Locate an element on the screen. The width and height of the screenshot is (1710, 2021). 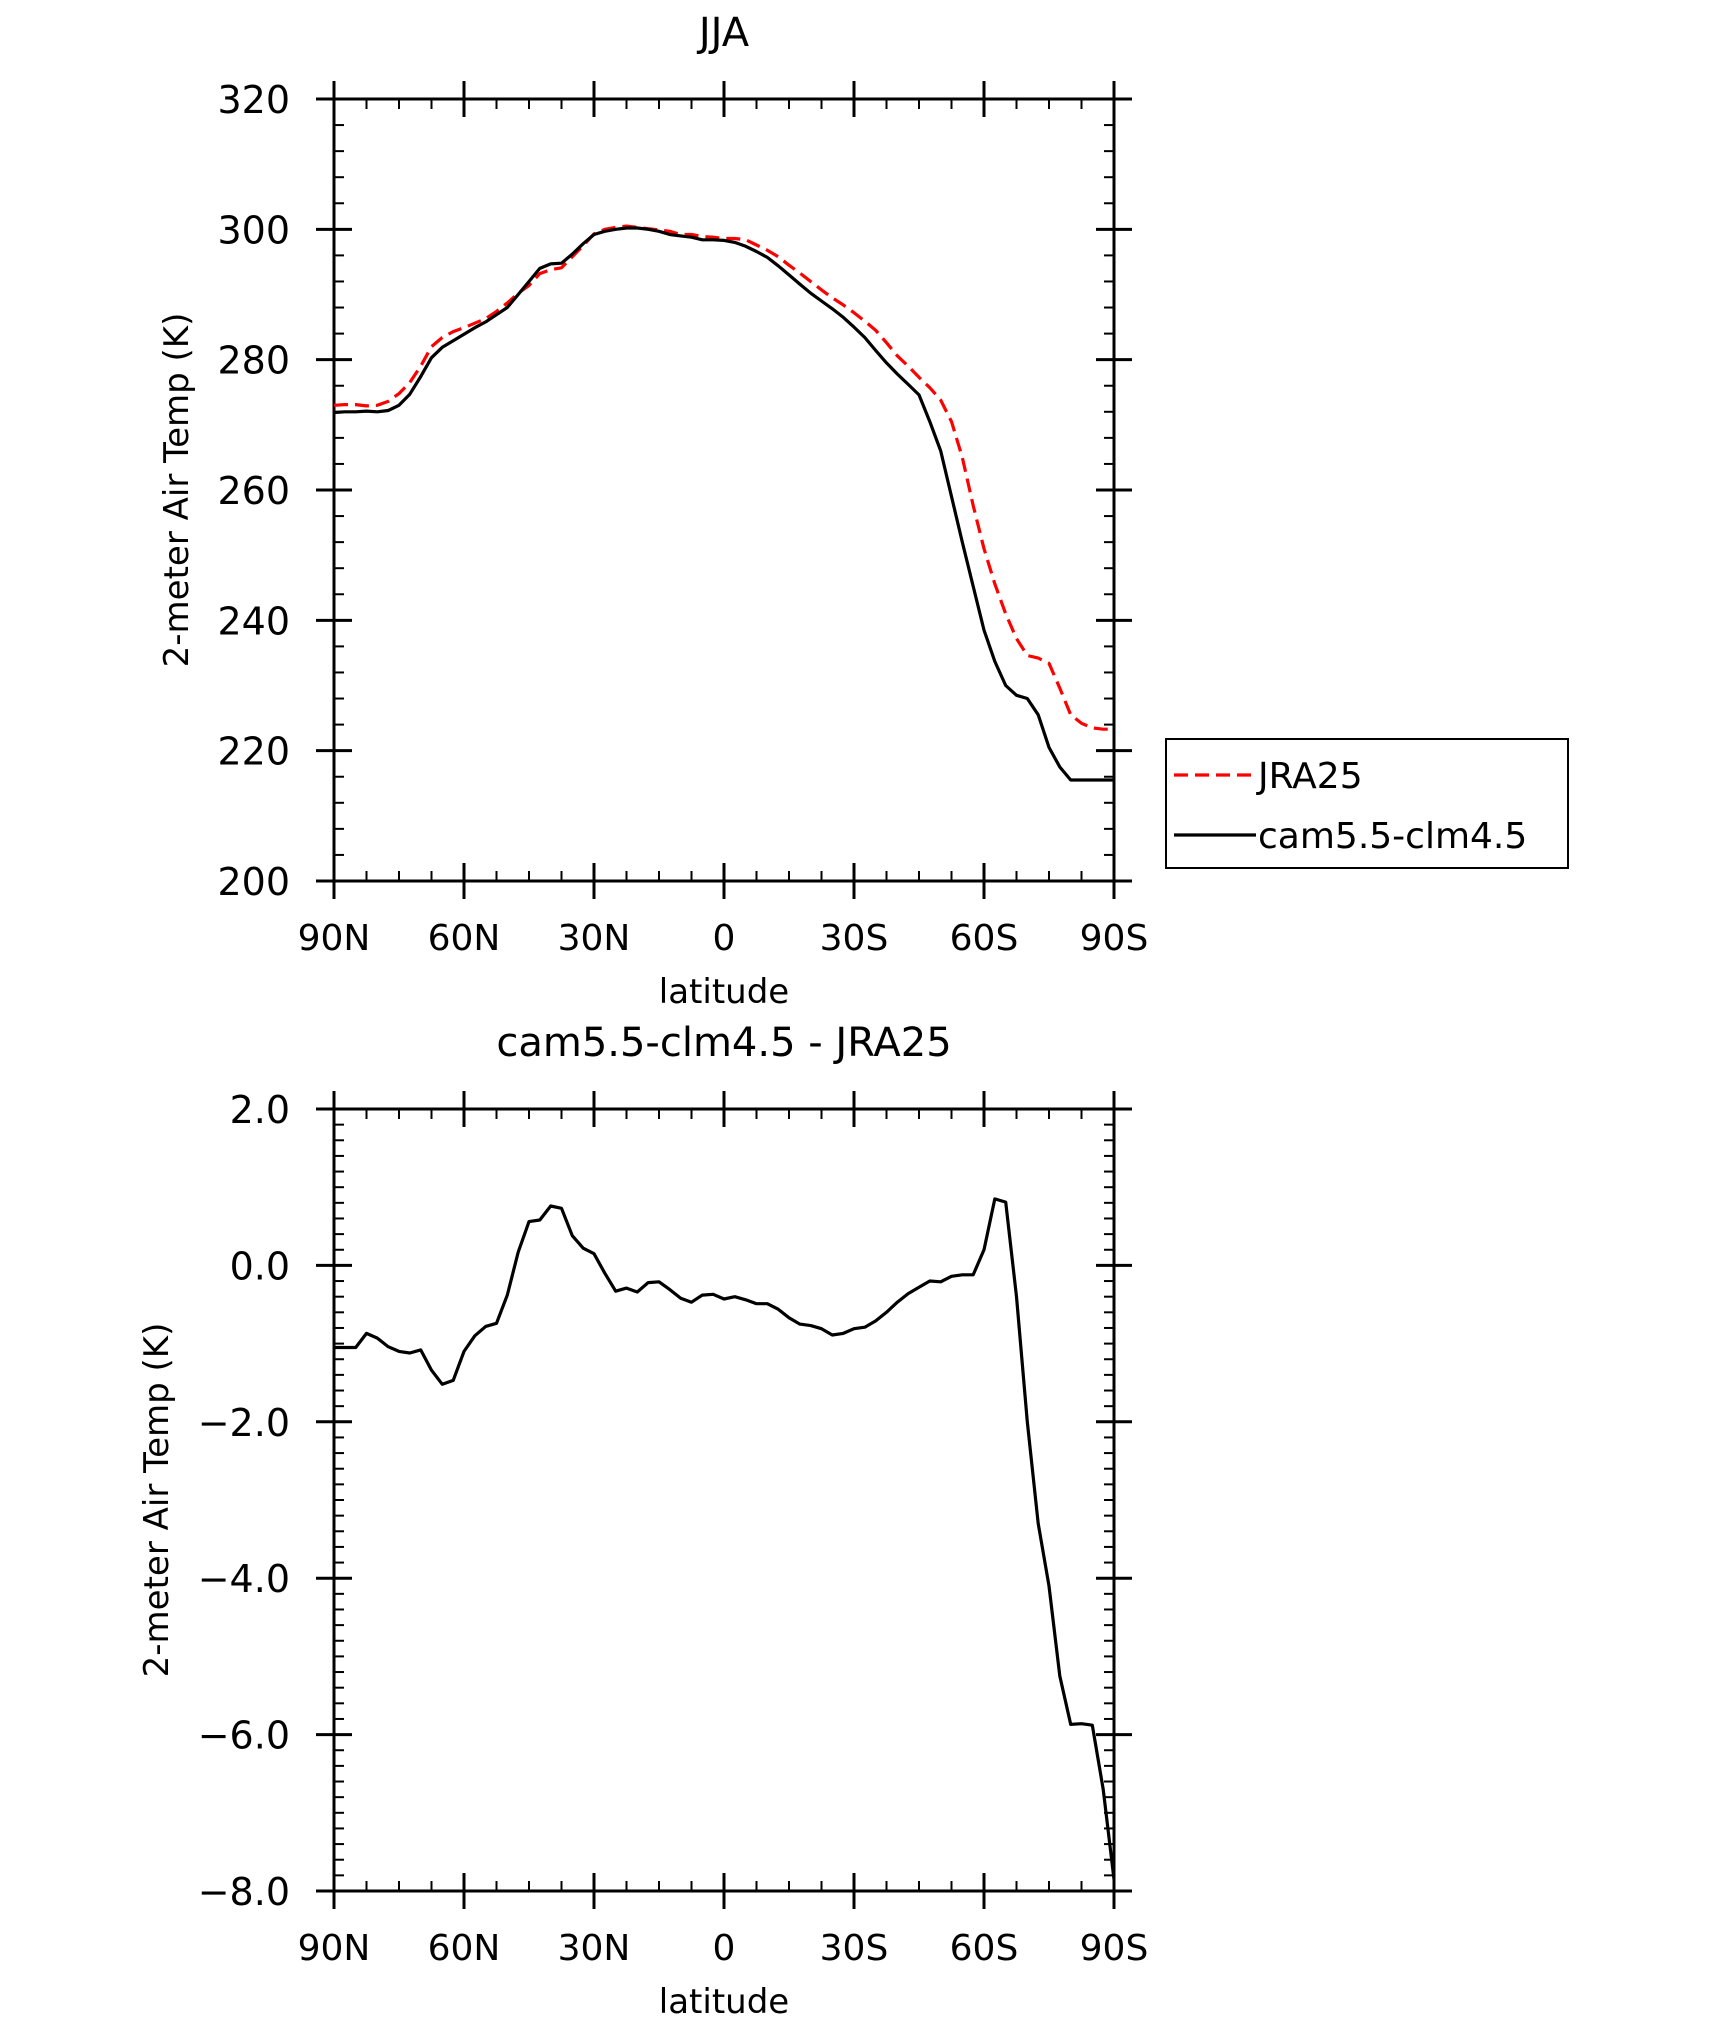
y-tick-label: 0.0 is located at coordinates (260, 1266).